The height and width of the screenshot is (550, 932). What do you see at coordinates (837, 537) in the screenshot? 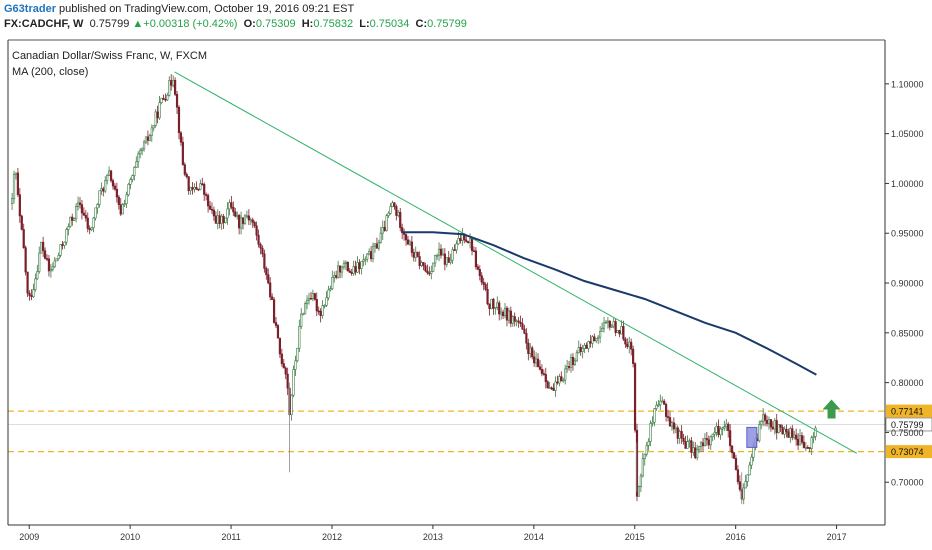
I see `x-tick-label: 2017` at bounding box center [837, 537].